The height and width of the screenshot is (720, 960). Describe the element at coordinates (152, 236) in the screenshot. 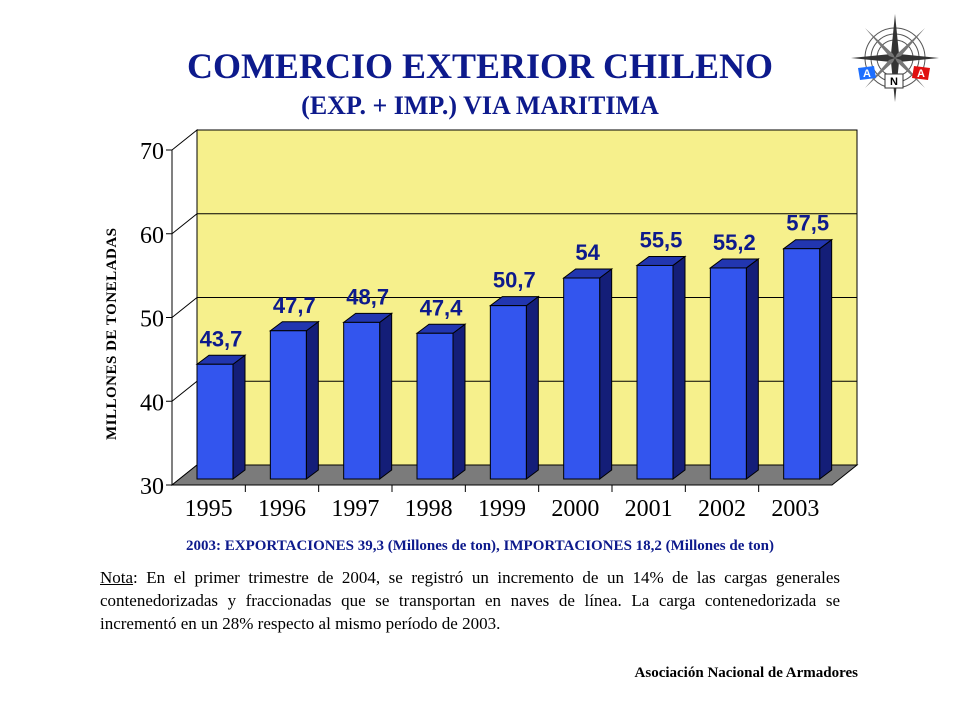

I see `y-tick-label: 60` at that location.